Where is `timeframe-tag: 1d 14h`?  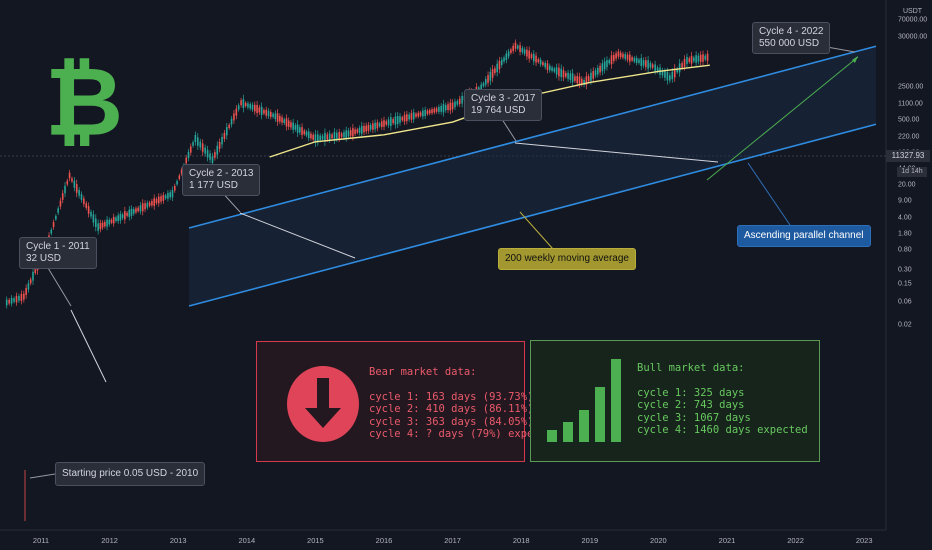 timeframe-tag: 1d 14h is located at coordinates (912, 172).